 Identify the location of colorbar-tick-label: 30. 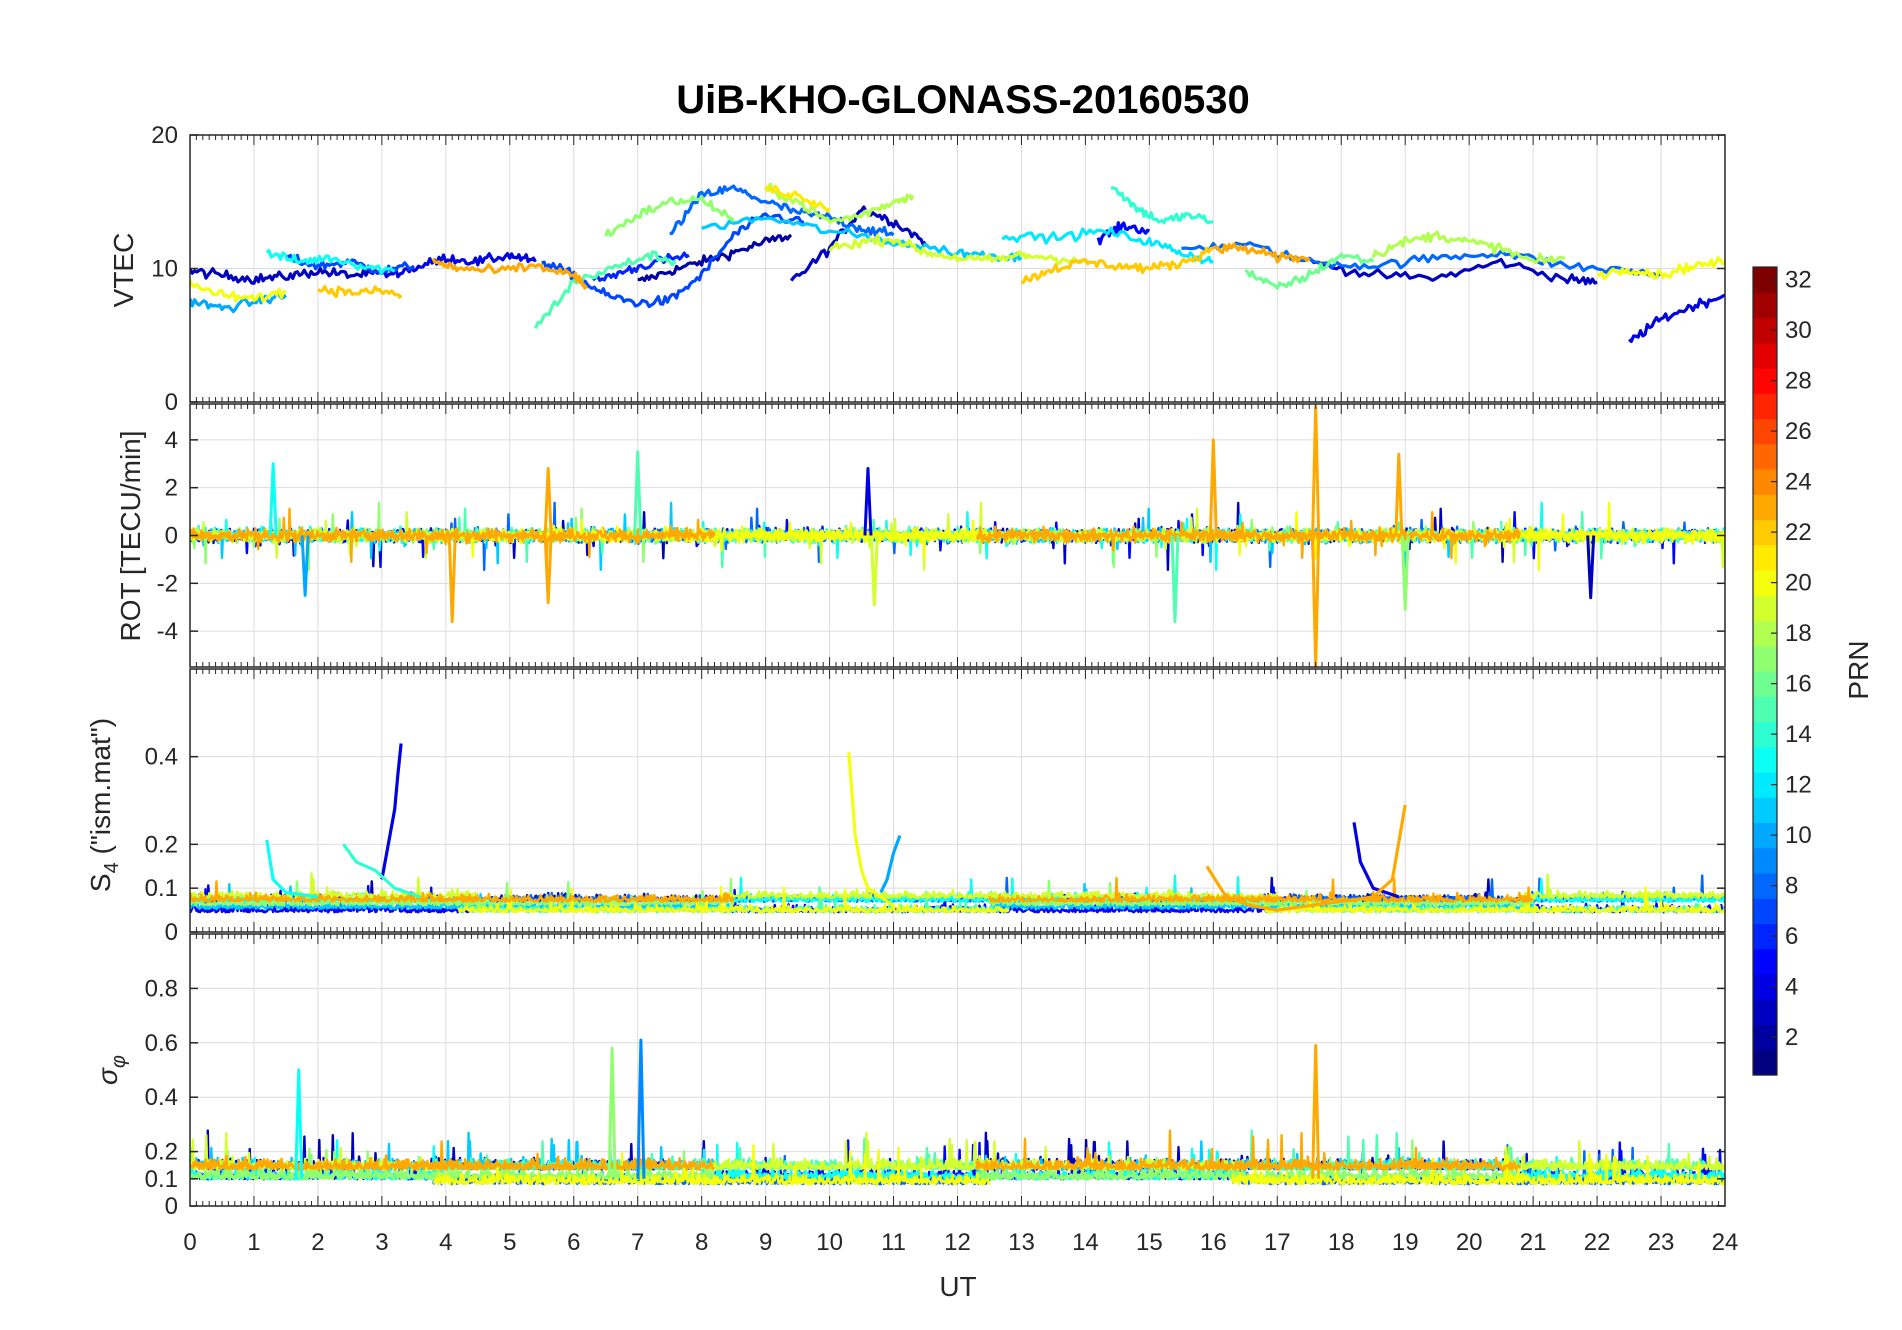
(1798, 330).